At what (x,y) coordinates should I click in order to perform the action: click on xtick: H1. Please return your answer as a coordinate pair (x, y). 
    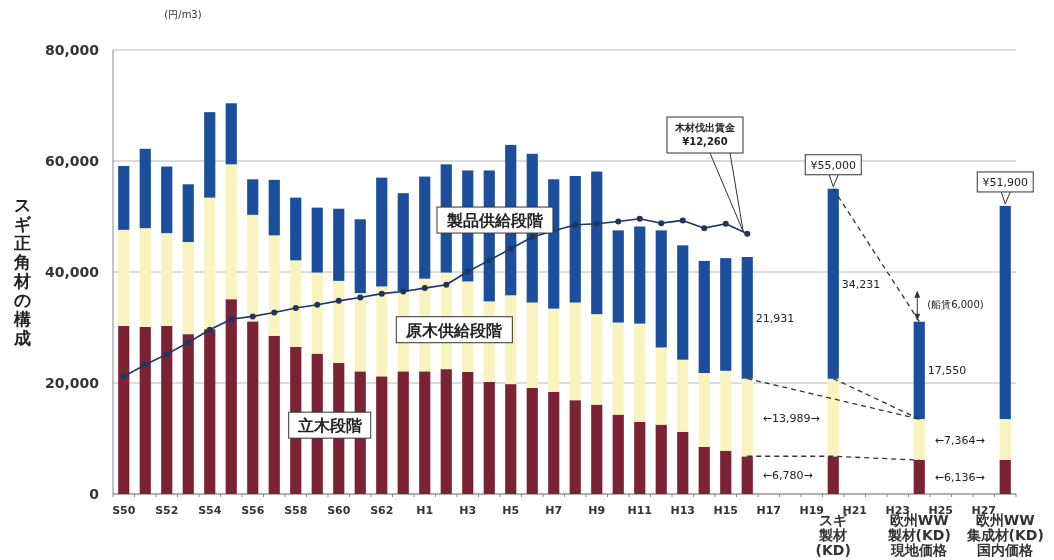
    Looking at the image, I should click on (425, 510).